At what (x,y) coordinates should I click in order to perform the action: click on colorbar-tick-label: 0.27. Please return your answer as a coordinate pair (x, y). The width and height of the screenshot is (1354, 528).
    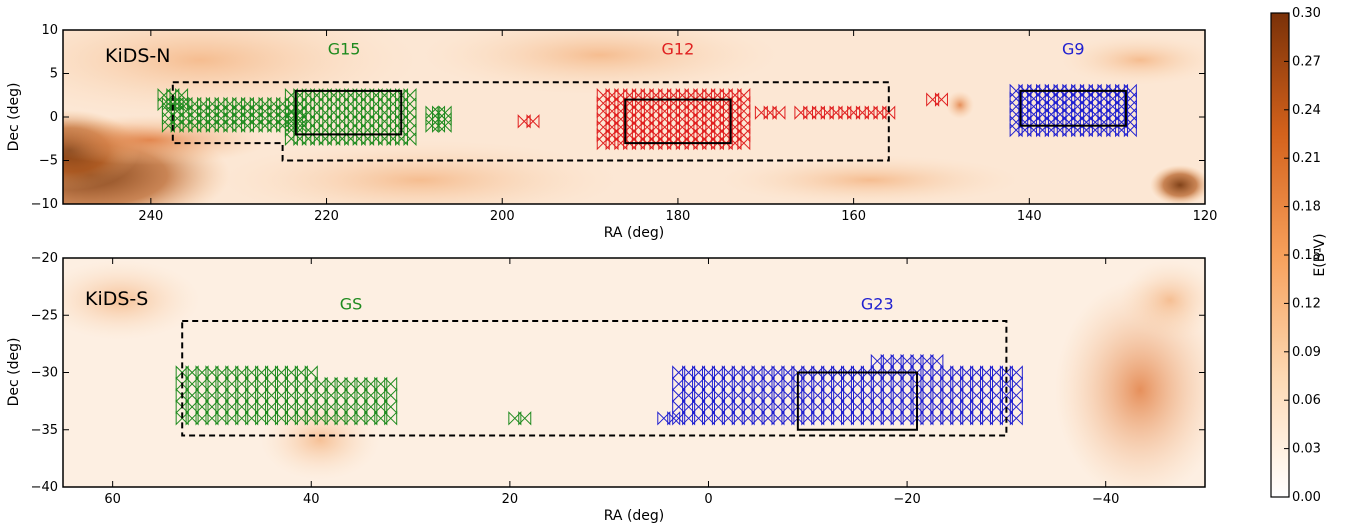
    Looking at the image, I should click on (1306, 61).